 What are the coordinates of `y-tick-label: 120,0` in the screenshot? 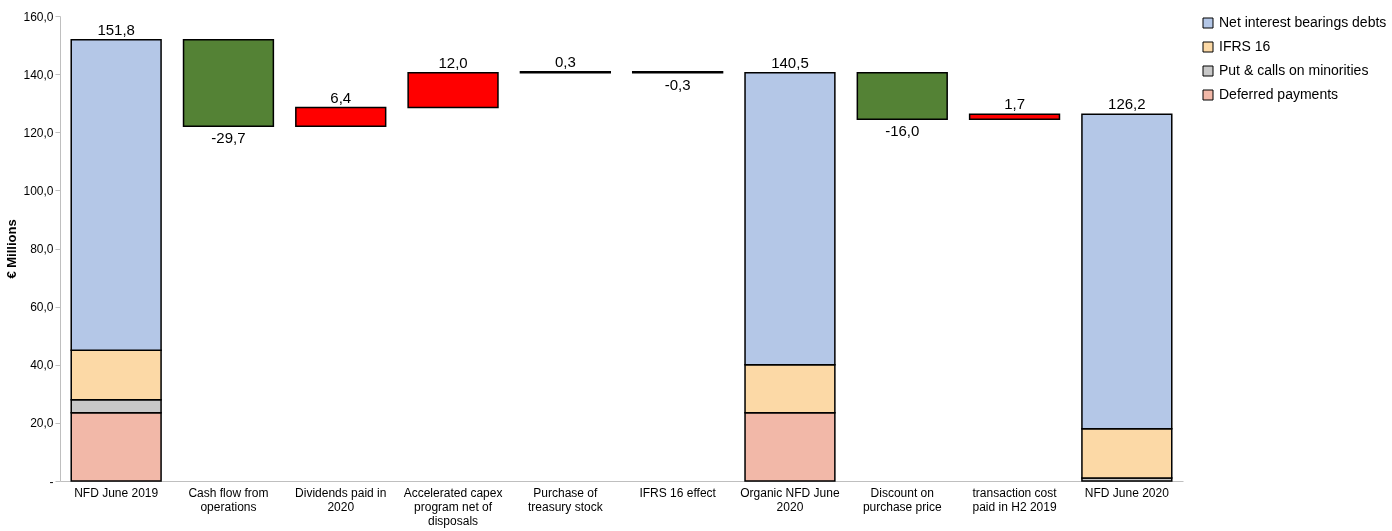 It's located at (38, 132).